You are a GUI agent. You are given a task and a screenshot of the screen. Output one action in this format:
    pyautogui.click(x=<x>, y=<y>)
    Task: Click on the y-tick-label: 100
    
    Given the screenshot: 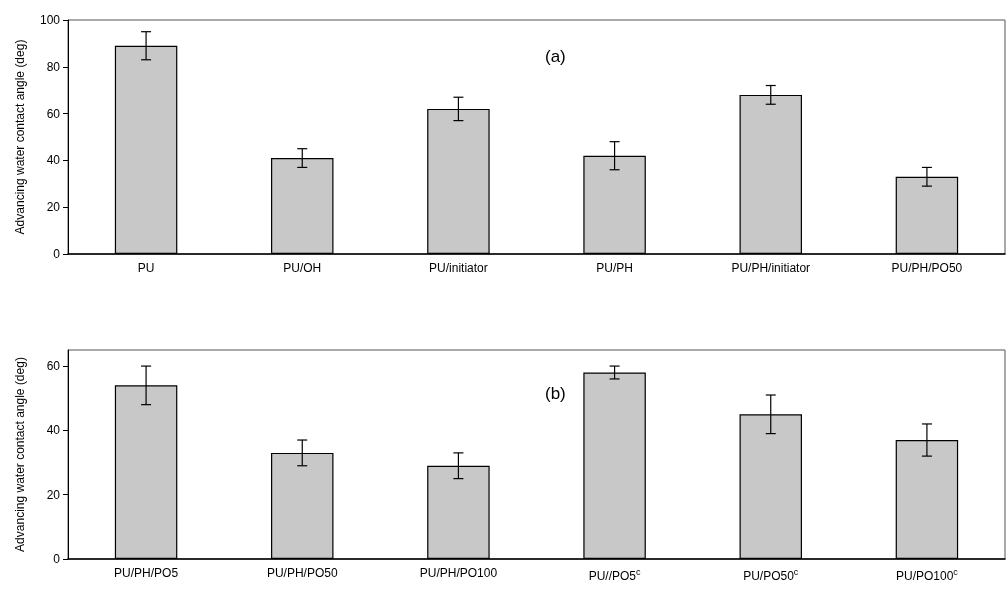 What is the action you would take?
    pyautogui.click(x=50, y=20)
    